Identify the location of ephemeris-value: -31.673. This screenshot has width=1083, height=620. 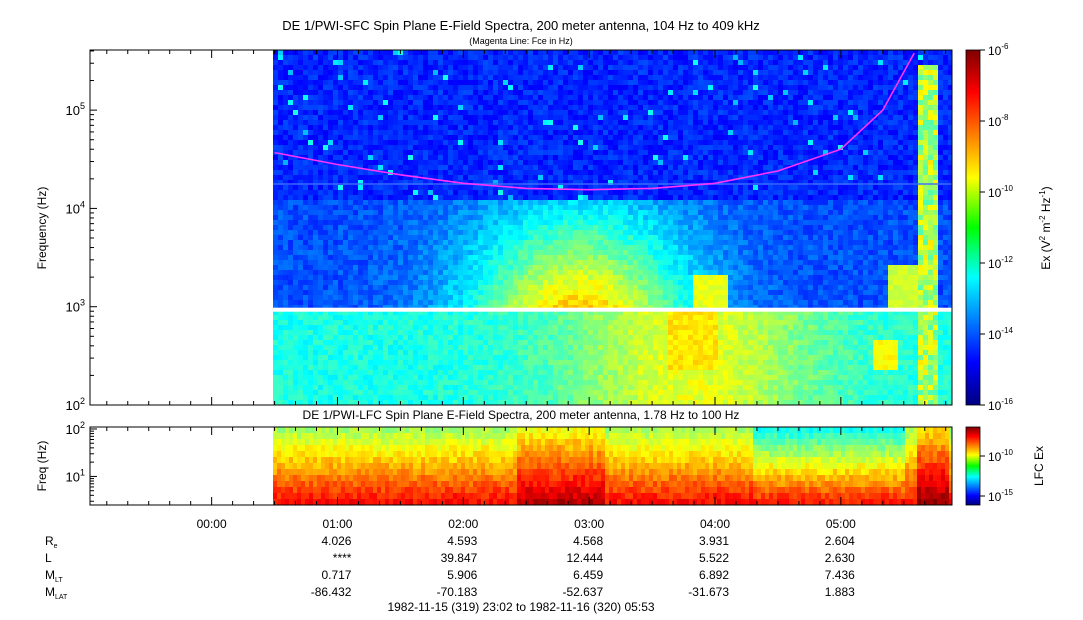
(708, 592).